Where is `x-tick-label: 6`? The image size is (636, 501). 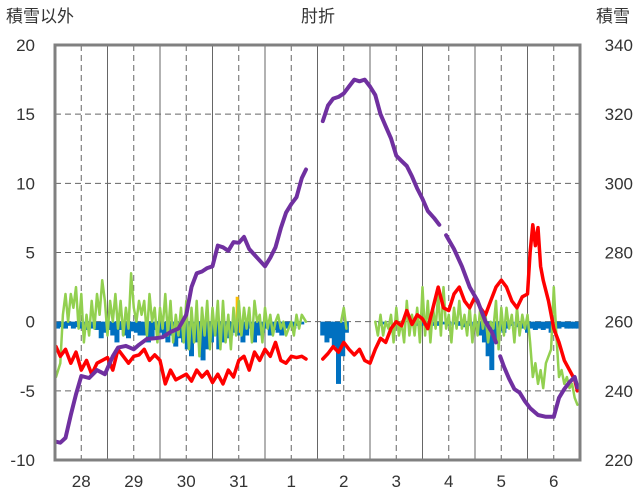 x-tick-label: 6 is located at coordinates (553, 481).